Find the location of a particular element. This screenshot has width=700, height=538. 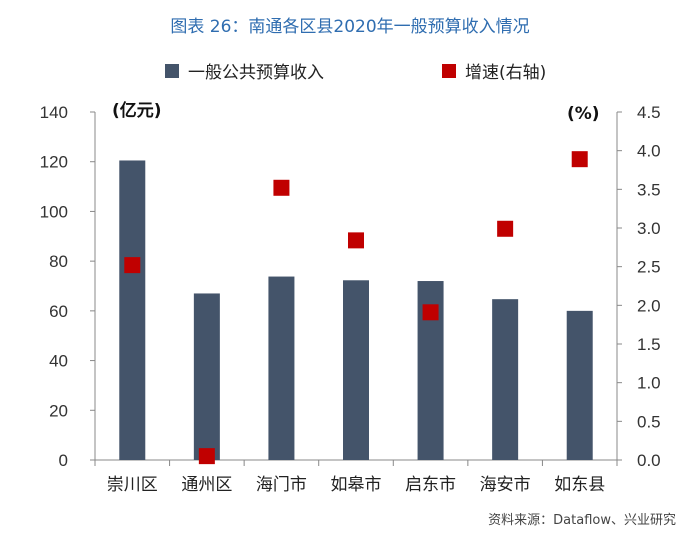

left-tick-label: 100 is located at coordinates (54, 211).